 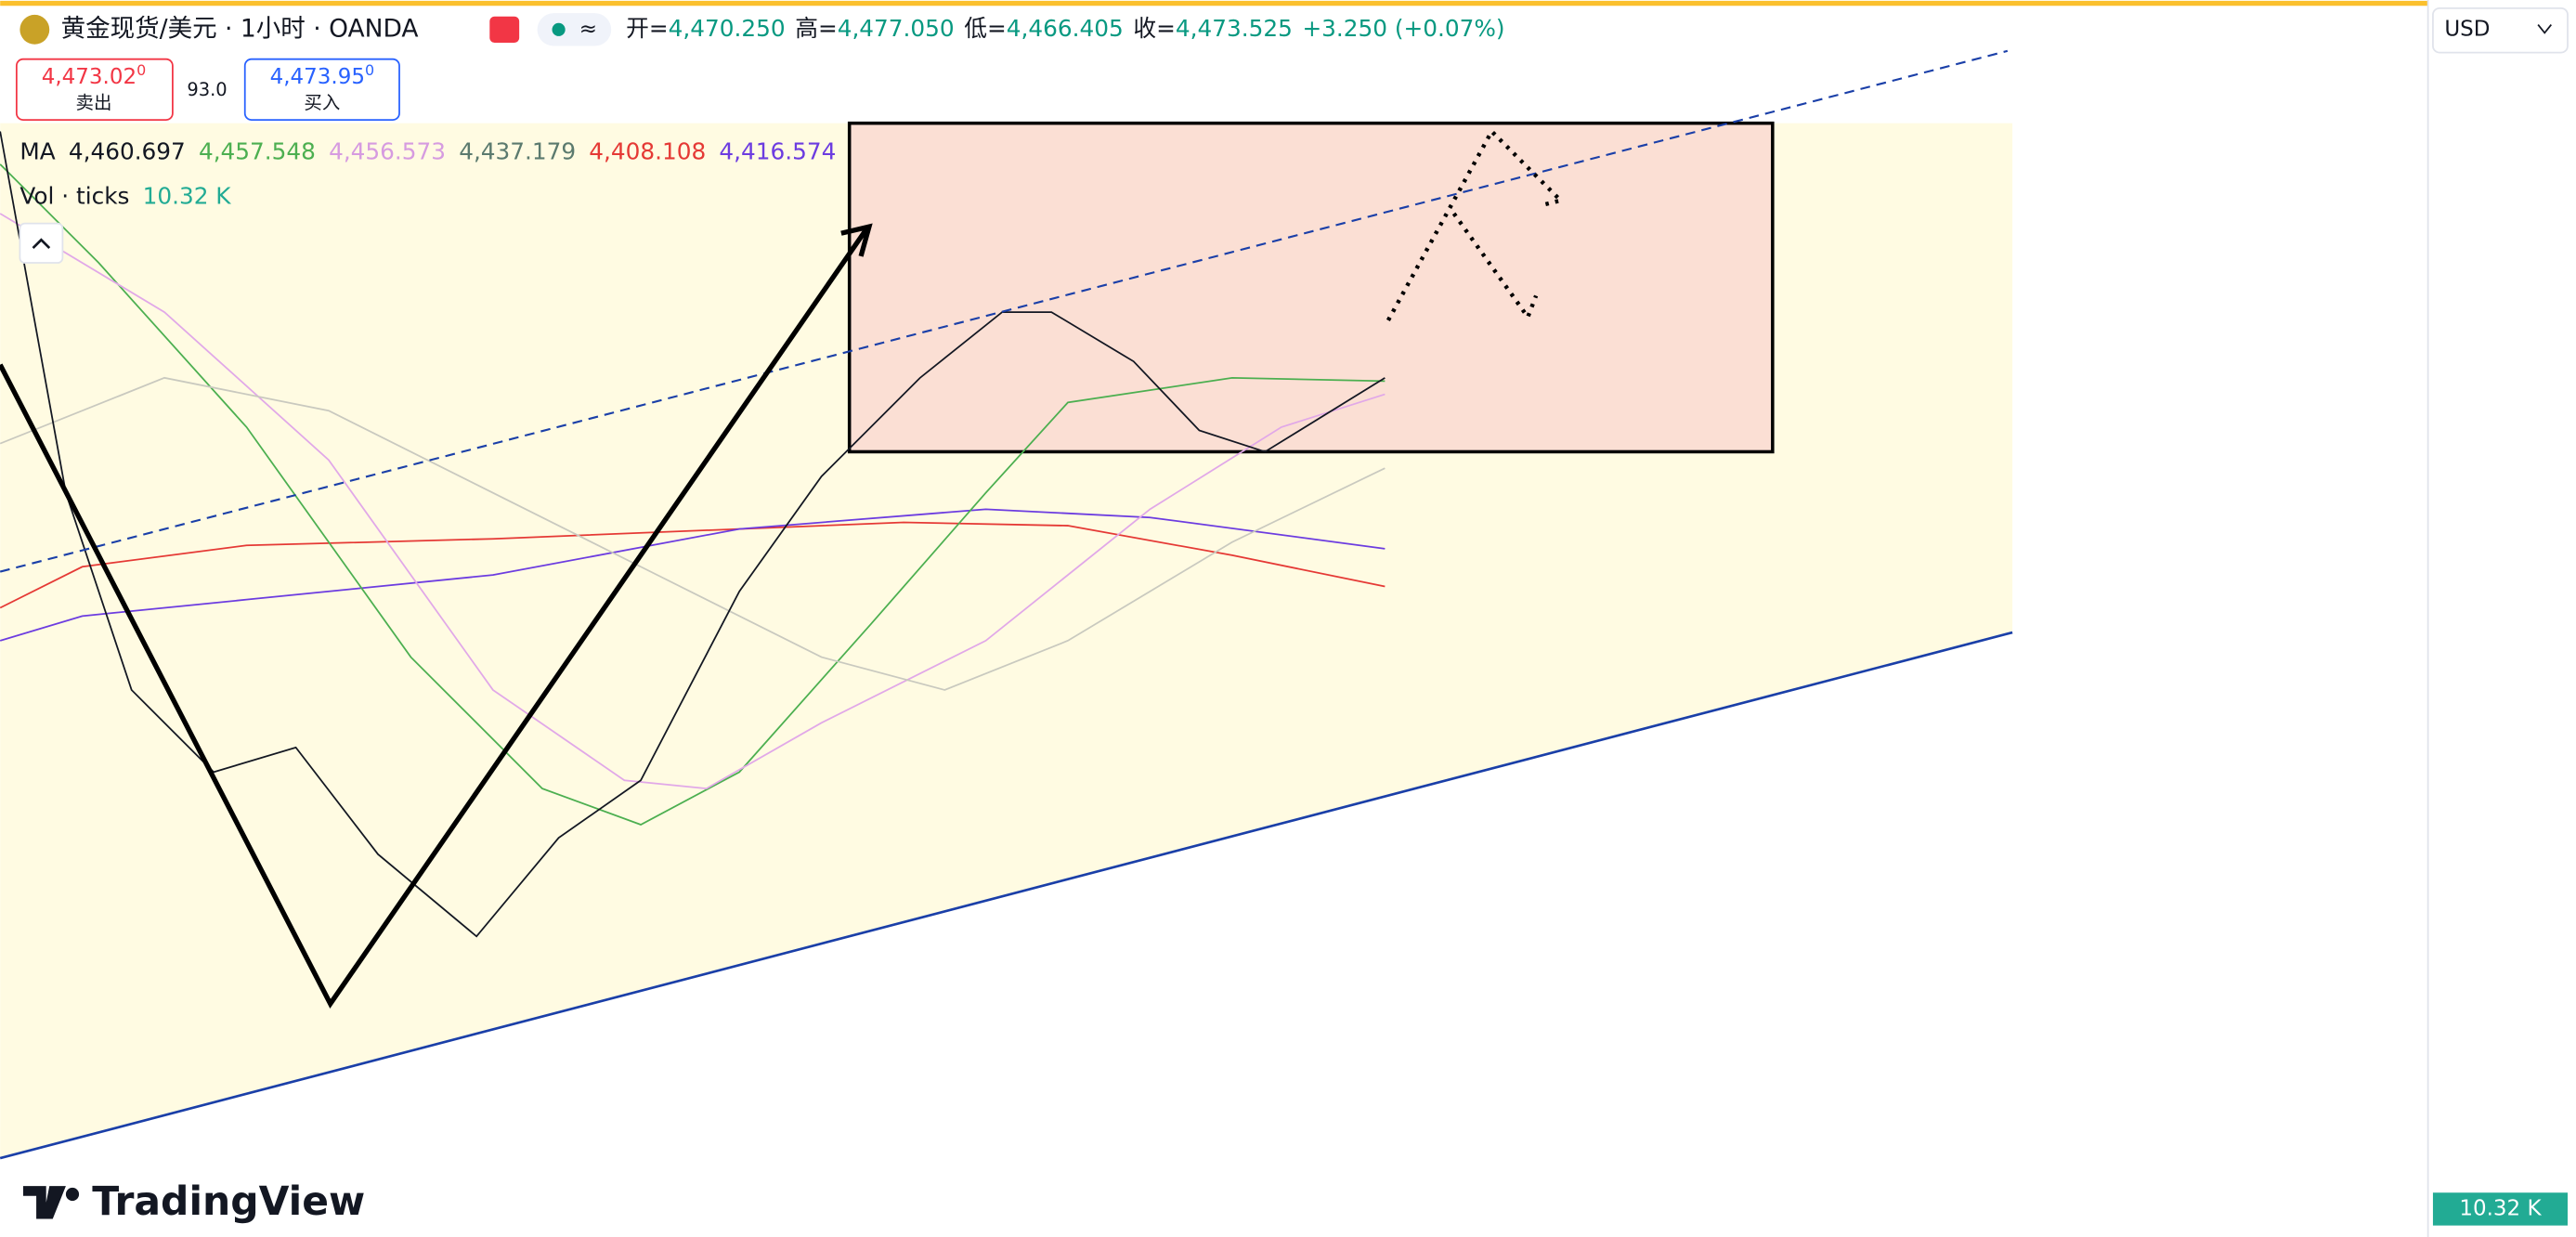 What do you see at coordinates (188, 195) in the screenshot?
I see `vol-value: 10.32 K` at bounding box center [188, 195].